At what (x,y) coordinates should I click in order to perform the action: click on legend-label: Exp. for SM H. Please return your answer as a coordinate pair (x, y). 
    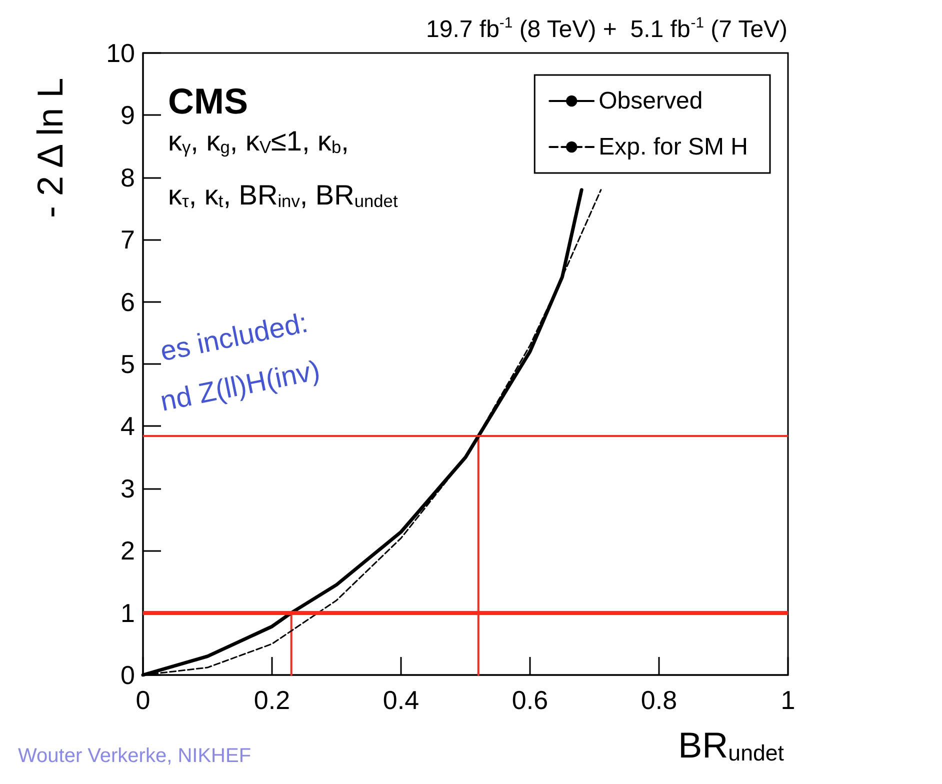
    Looking at the image, I should click on (673, 147).